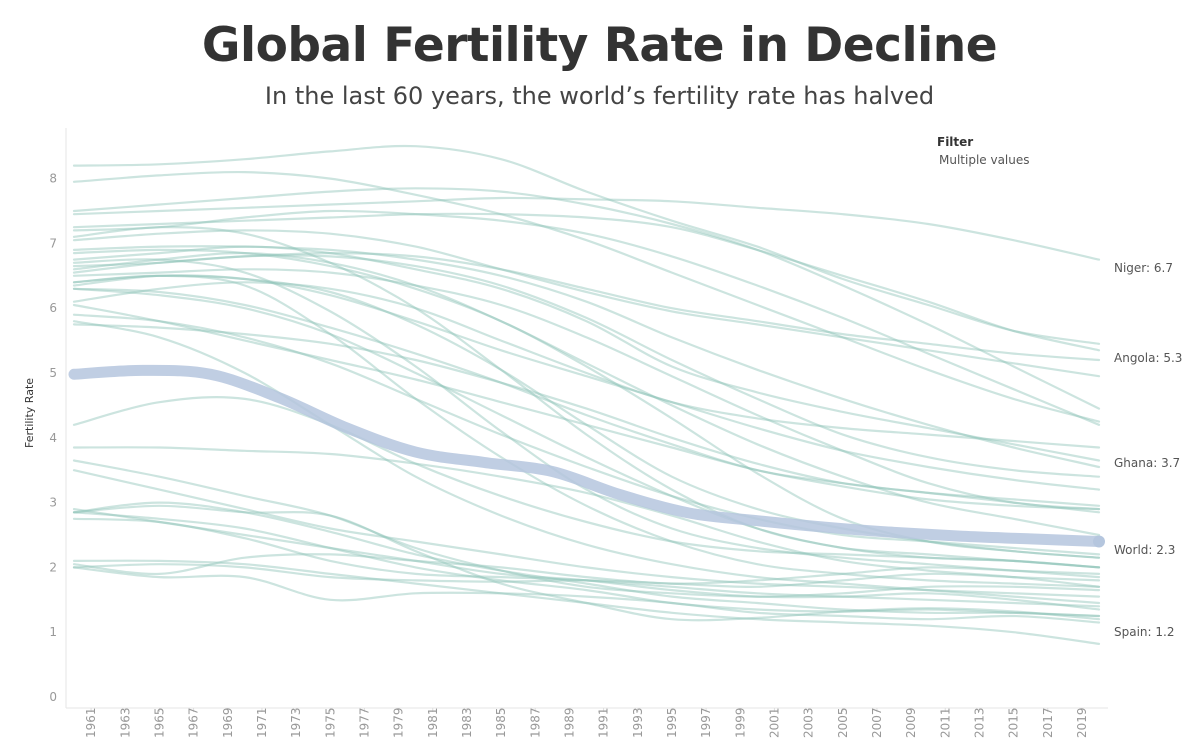  Describe the element at coordinates (228, 722) in the screenshot. I see `x-tick-label: 1969` at that location.